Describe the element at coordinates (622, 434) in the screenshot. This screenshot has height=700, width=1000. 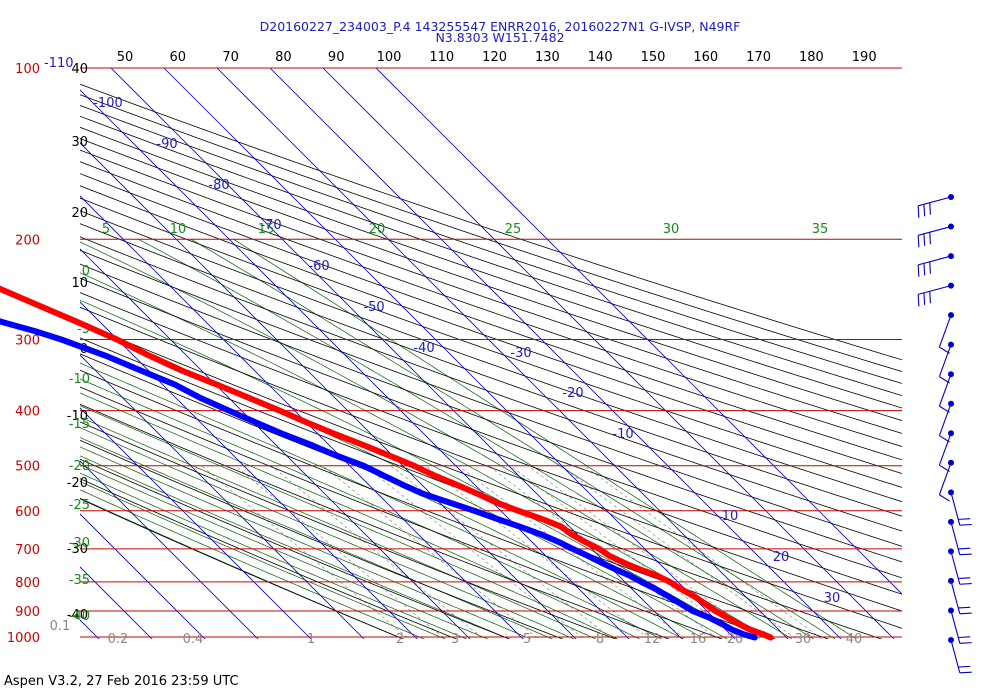
I see `isotherm-label: -10` at that location.